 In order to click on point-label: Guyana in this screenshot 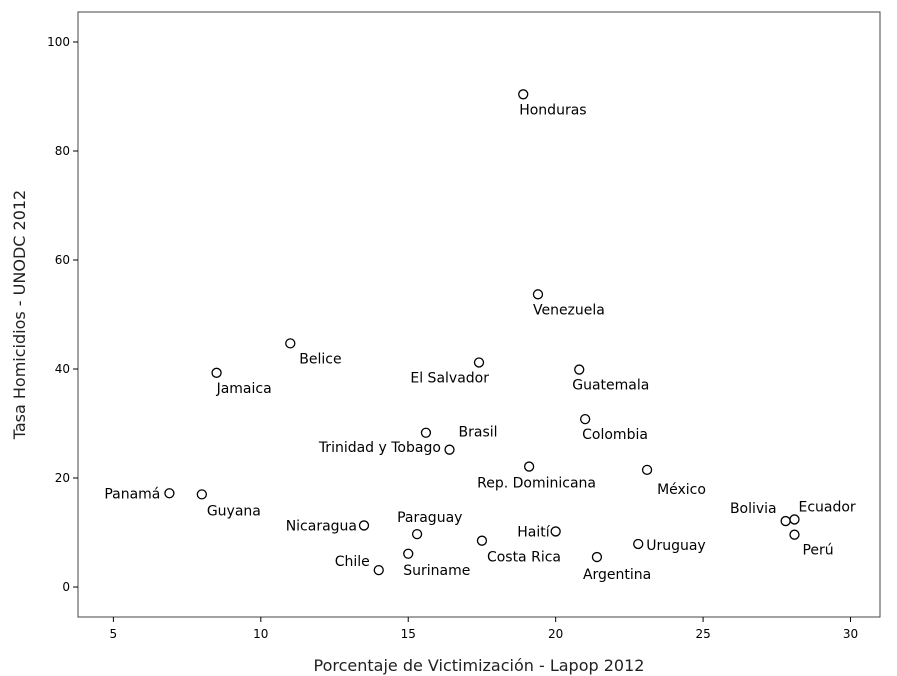, I will do `click(234, 511)`.